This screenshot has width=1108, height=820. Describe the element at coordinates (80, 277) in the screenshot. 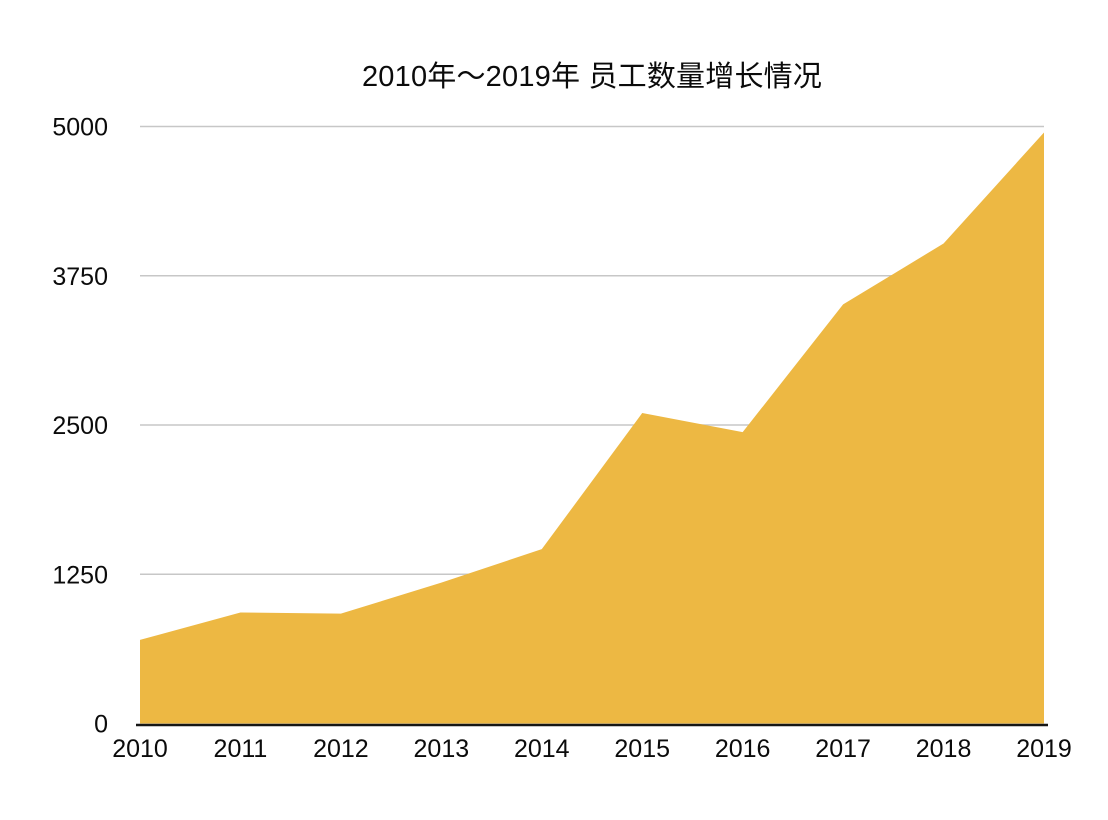

I see `y-tick-label-3750: 3750` at that location.